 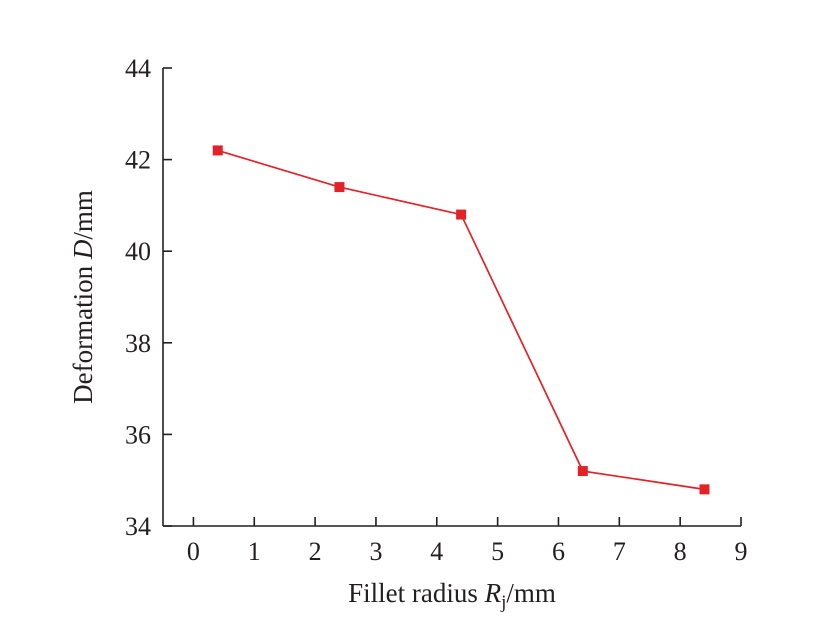 What do you see at coordinates (467, 541) in the screenshot?
I see `x-ticks: 0 1 2 3 4 5 6 7 8 9` at bounding box center [467, 541].